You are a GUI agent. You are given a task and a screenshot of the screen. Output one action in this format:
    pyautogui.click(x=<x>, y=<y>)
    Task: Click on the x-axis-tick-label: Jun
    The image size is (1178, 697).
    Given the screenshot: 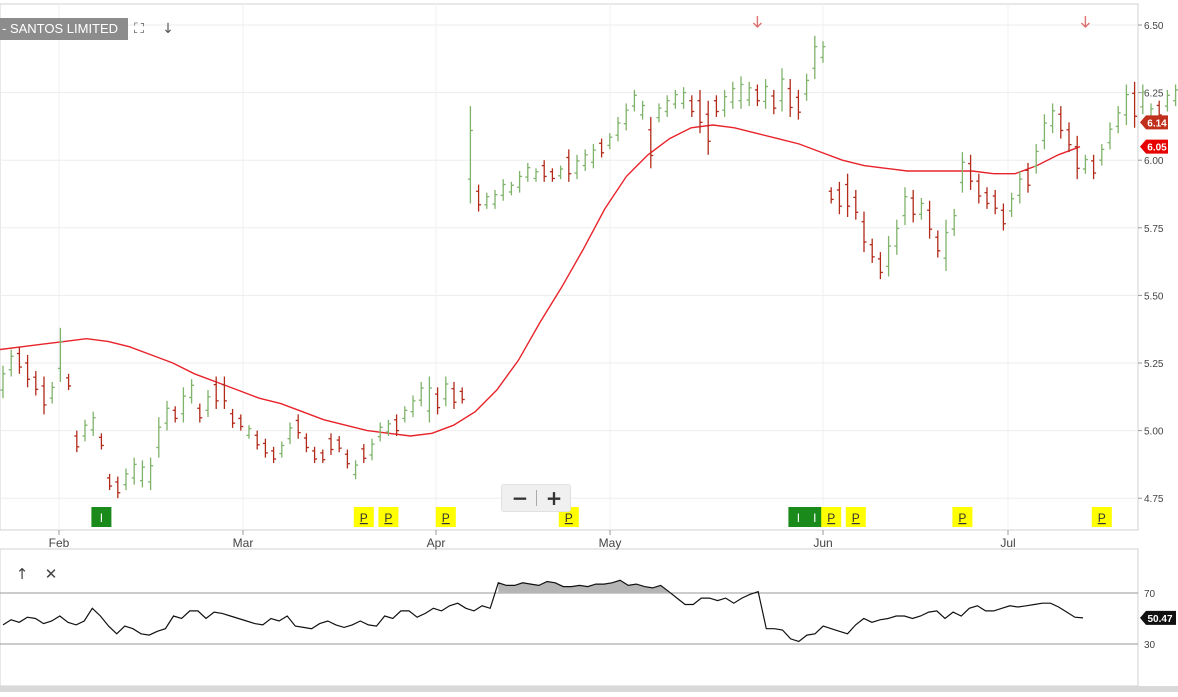 What is the action you would take?
    pyautogui.click(x=822, y=543)
    